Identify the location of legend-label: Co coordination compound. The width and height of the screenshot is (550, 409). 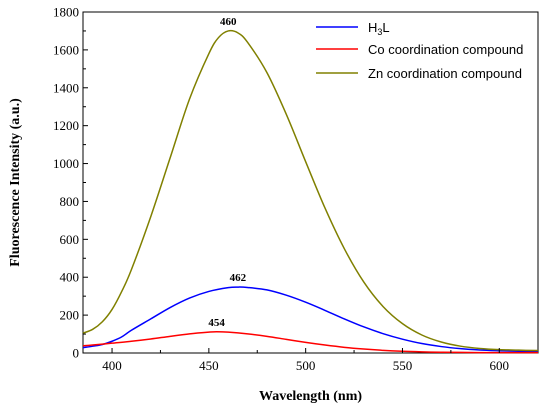
(445, 49).